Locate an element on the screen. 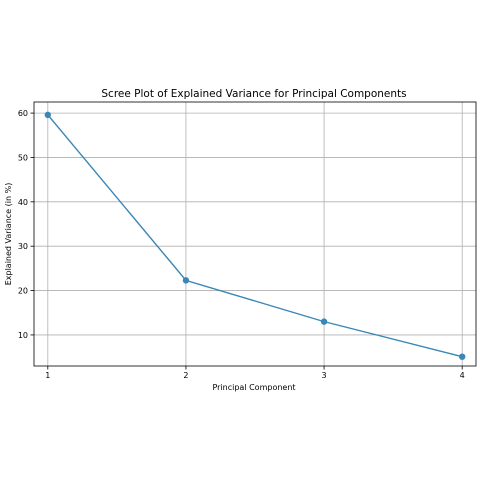  y-tick-label: 10 is located at coordinates (23, 335).